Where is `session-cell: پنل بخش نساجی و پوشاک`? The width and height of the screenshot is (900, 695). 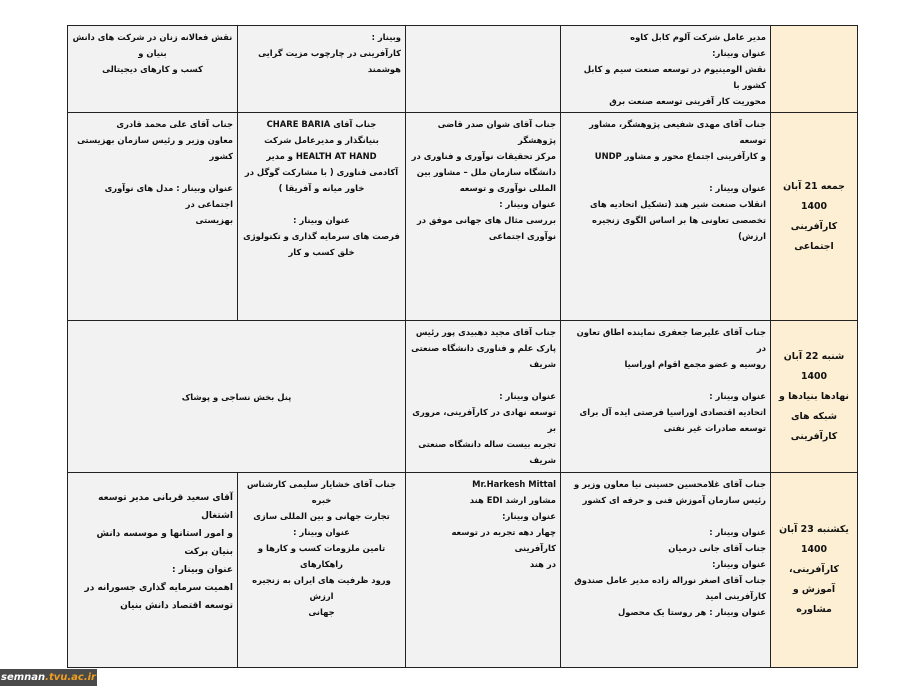 session-cell: پنل بخش نساجی و پوشاک is located at coordinates (236, 396).